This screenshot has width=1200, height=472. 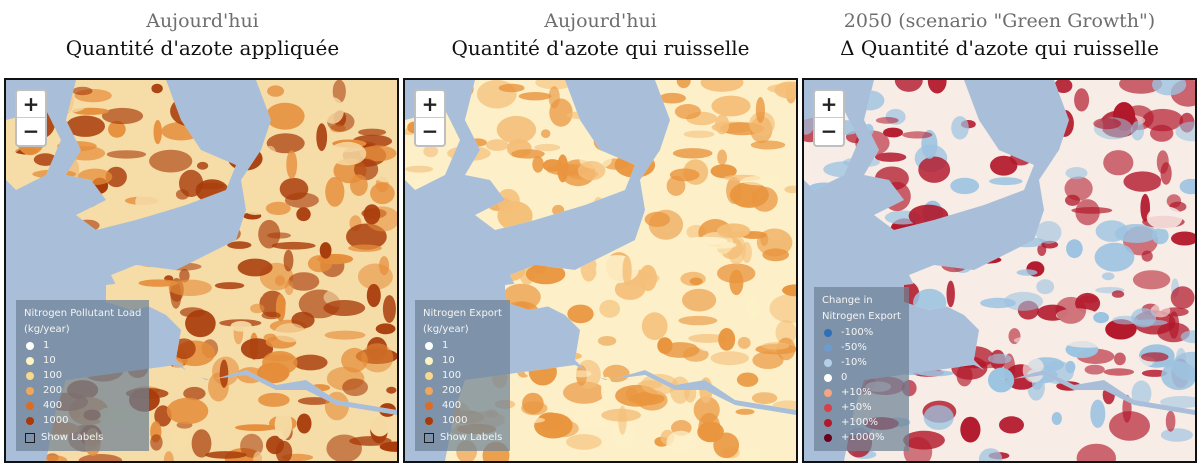 What do you see at coordinates (861, 377) in the screenshot?
I see `legend-item: 0` at bounding box center [861, 377].